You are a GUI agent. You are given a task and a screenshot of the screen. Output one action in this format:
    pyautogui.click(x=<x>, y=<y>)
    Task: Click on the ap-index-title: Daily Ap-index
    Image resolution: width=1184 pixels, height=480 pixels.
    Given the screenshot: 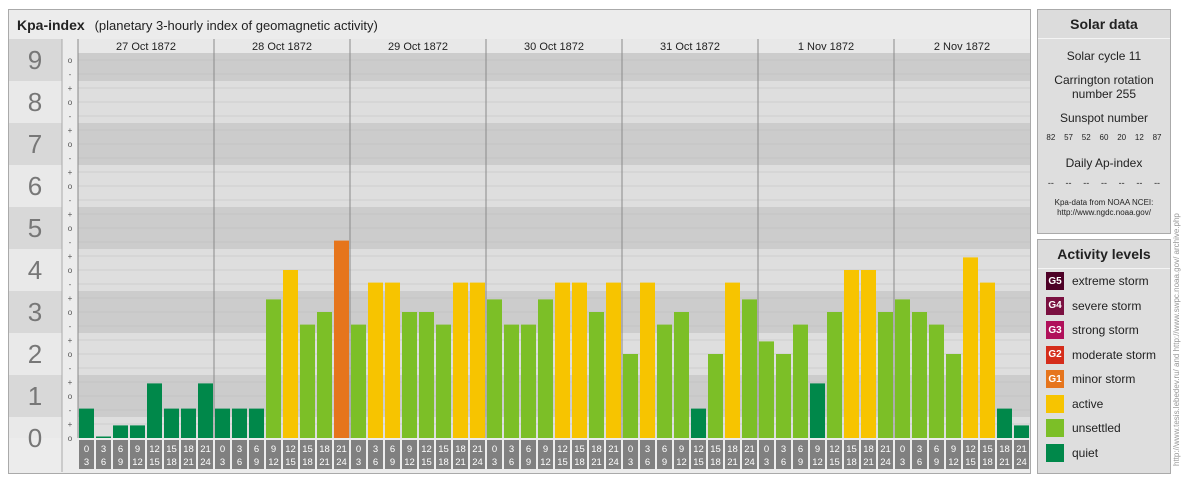 What is the action you would take?
    pyautogui.click(x=1104, y=163)
    